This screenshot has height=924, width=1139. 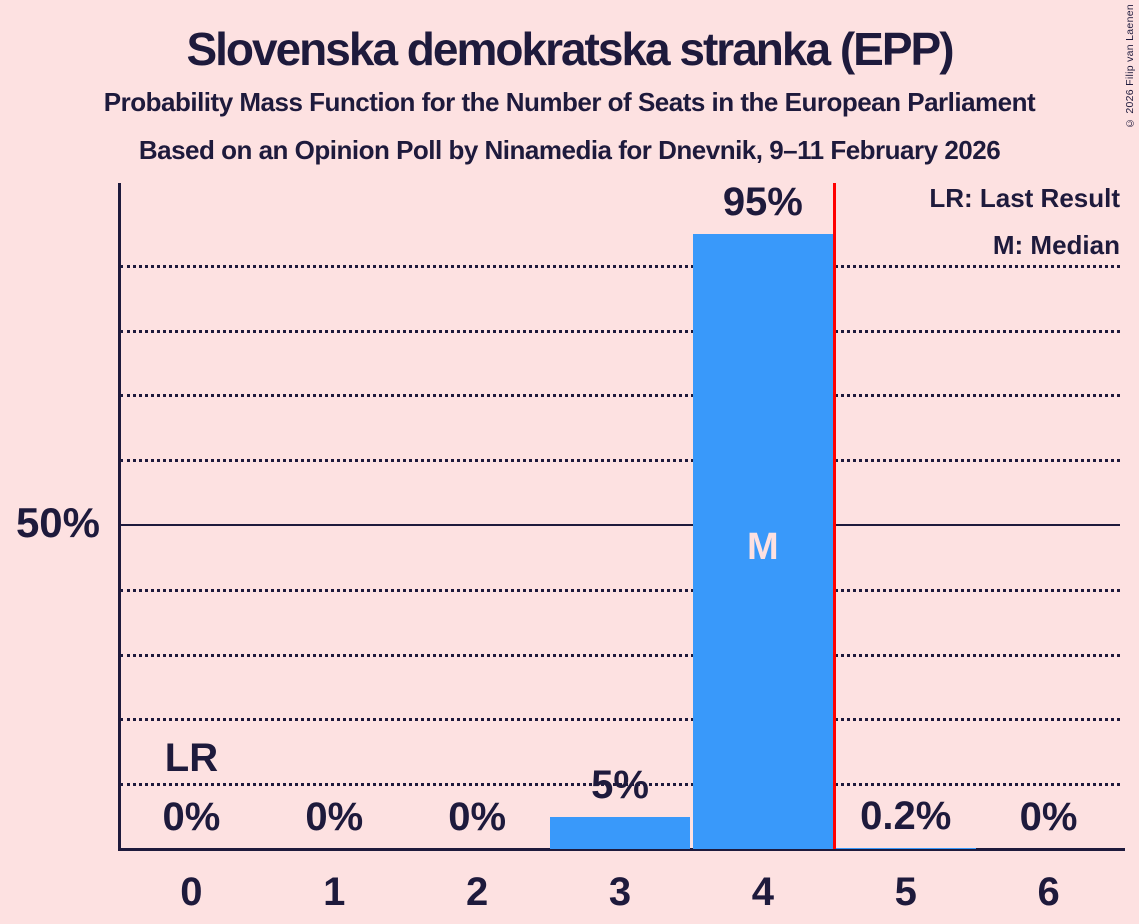 I want to click on bar-value-label-seat-5: 0.2%, so click(x=906, y=816).